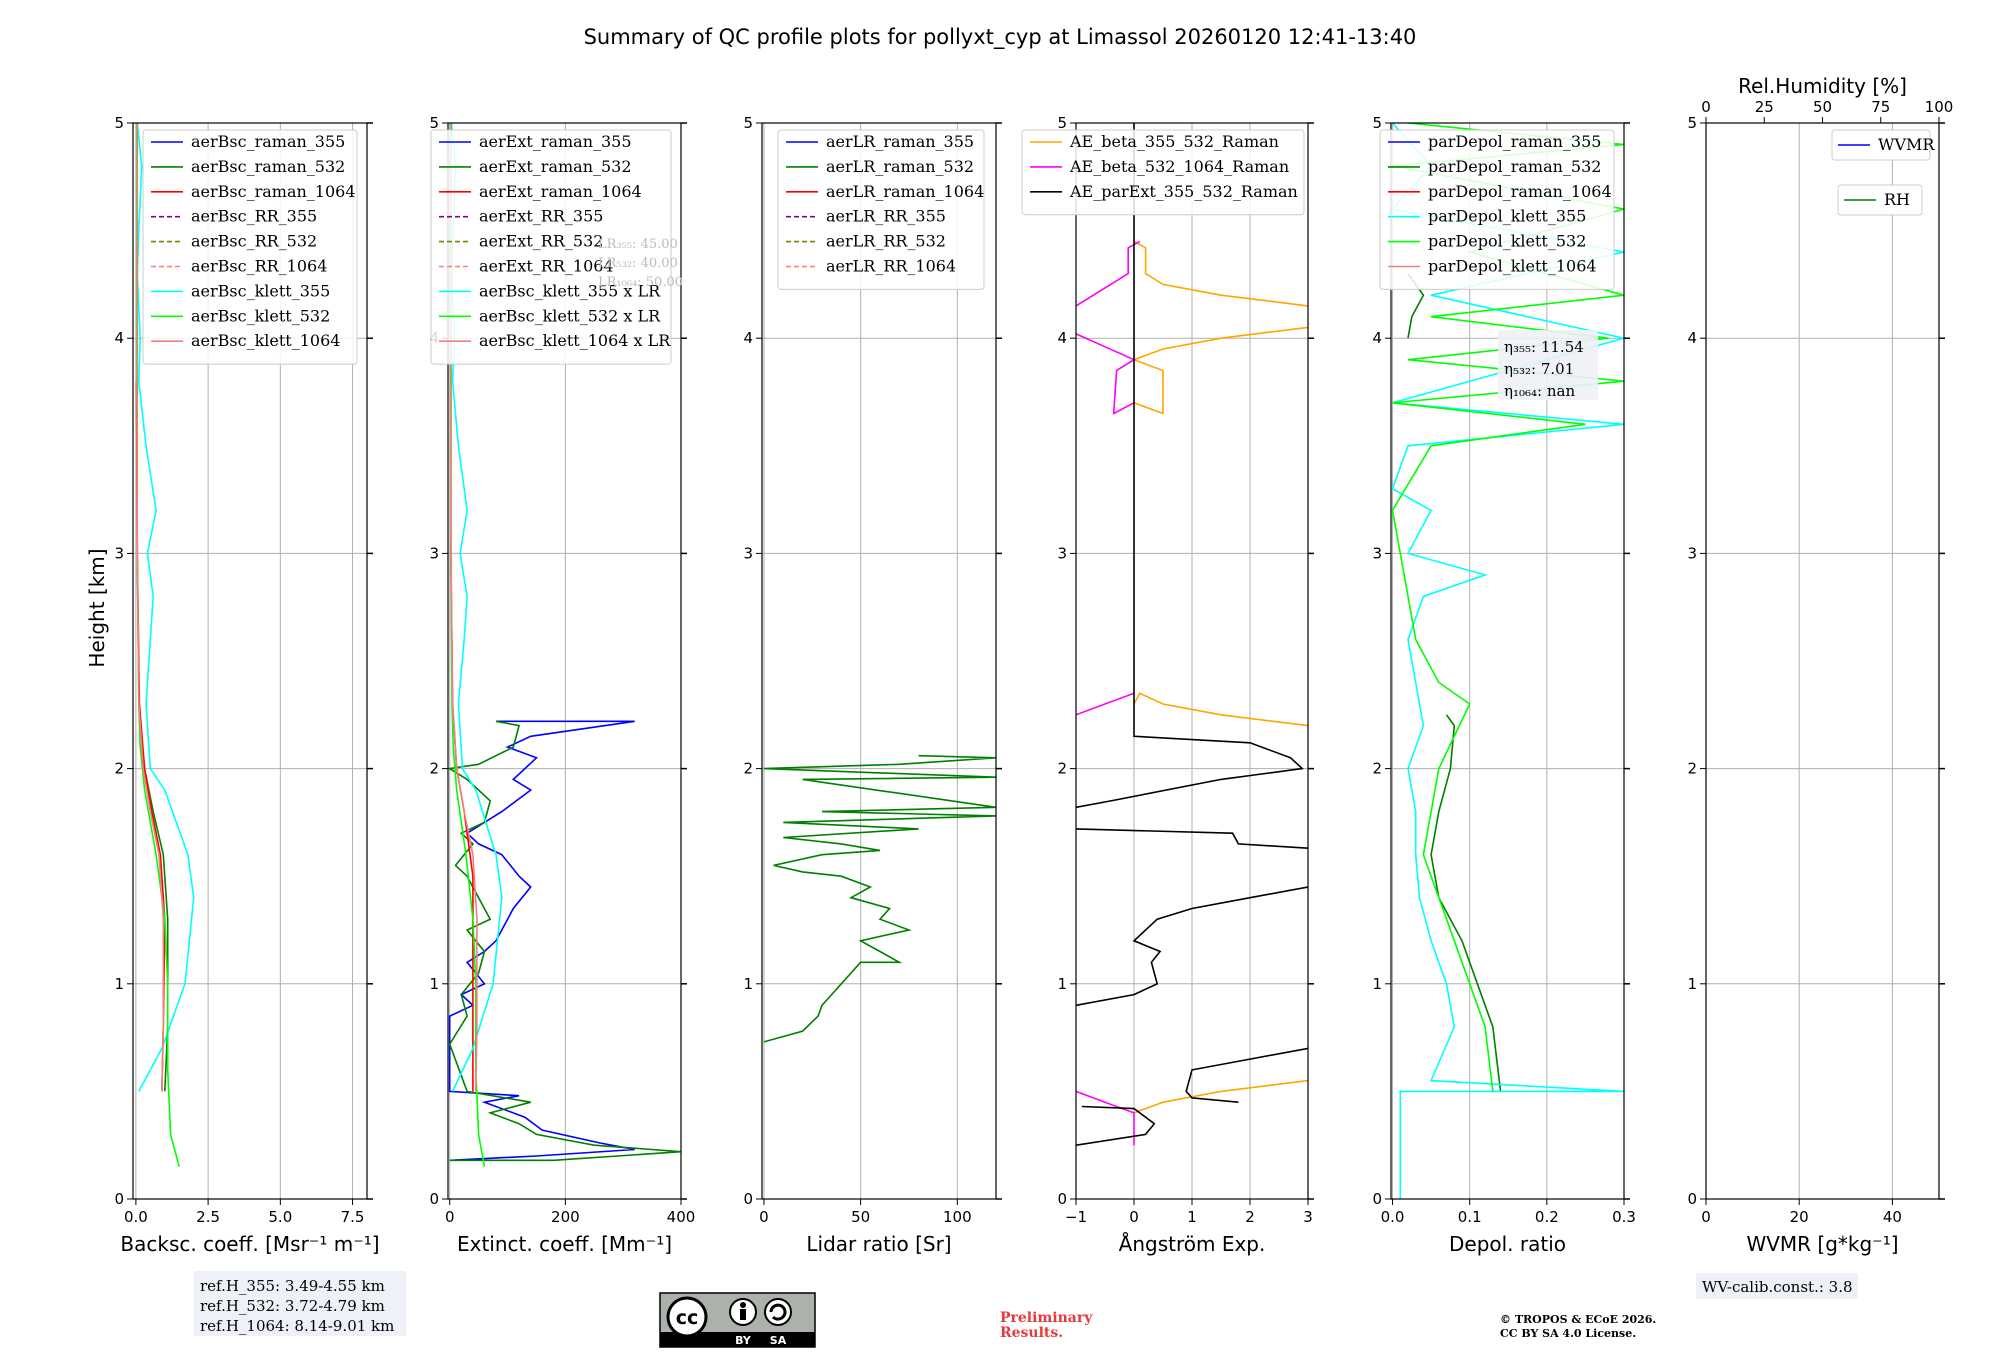  Describe the element at coordinates (1031, 1333) in the screenshot. I see `preliminary-line-2: Results.` at that location.